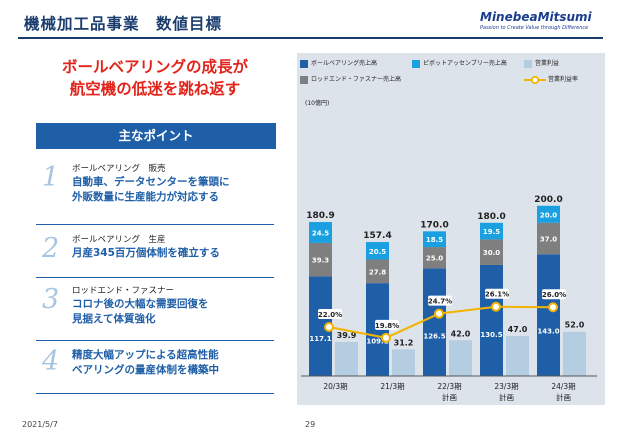 Image resolution: width=621 pixels, height=438 pixels. I want to click on data-label-ball-bearing: 109.1, so click(377, 342).